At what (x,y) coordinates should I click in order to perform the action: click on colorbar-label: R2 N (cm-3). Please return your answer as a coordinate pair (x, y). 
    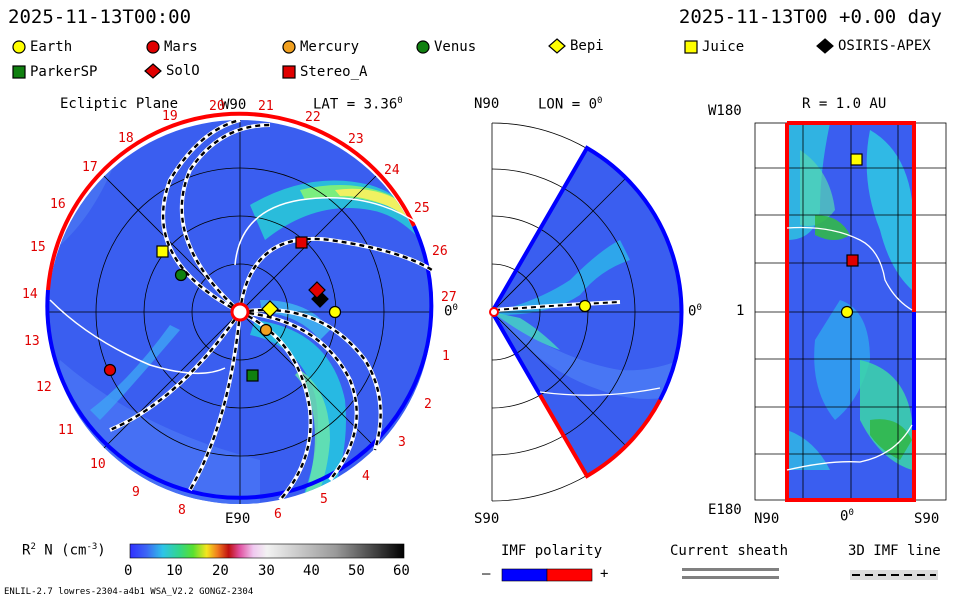
    Looking at the image, I should click on (64, 550).